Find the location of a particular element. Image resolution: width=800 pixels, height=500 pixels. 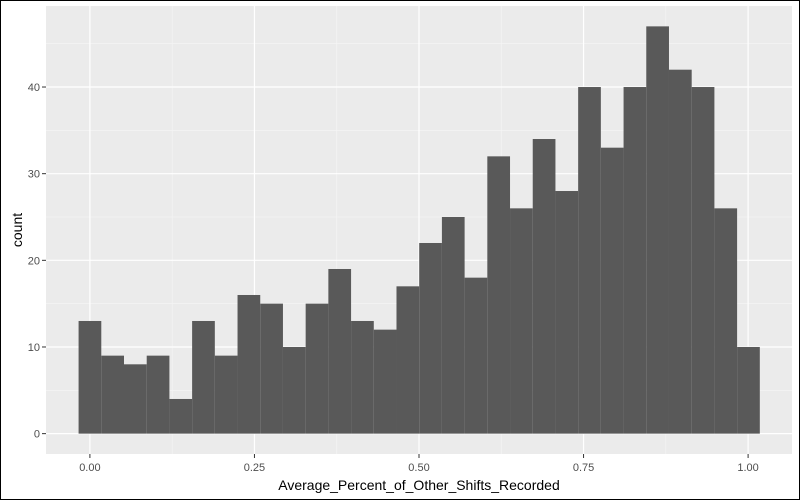

y-axis: 0 10 20 30 40 is located at coordinates (37, 261).